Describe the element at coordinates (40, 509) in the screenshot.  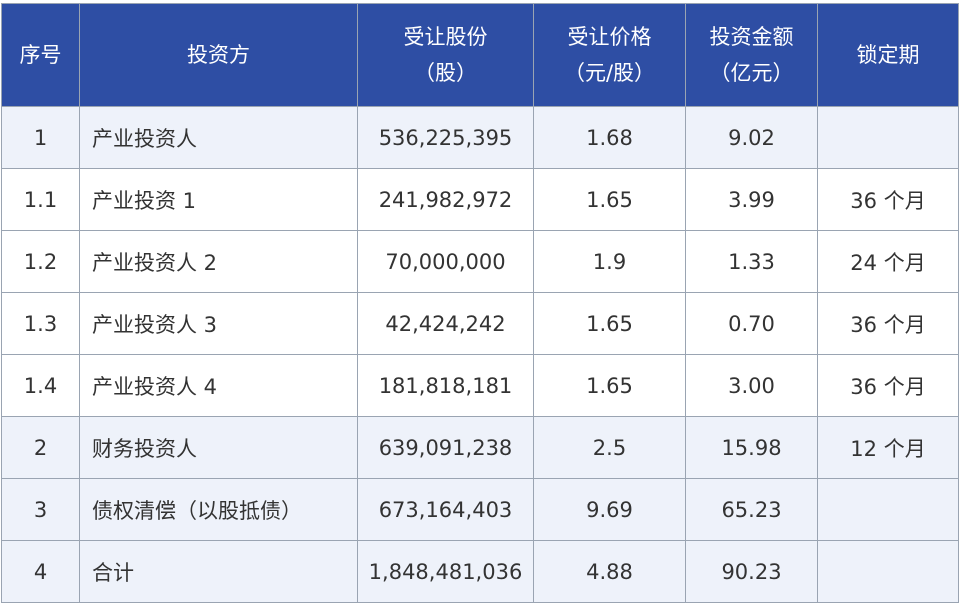
I see `cell-index: 3` at that location.